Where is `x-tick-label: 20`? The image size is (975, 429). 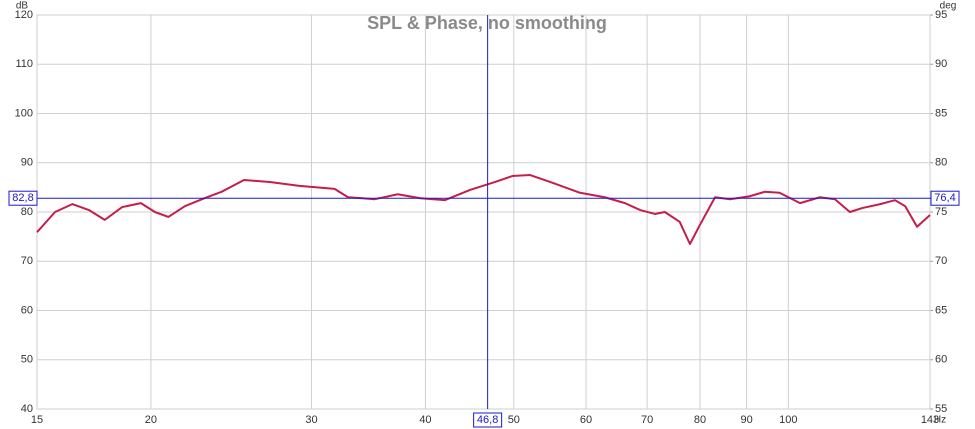
x-tick-label: 20 is located at coordinates (151, 420).